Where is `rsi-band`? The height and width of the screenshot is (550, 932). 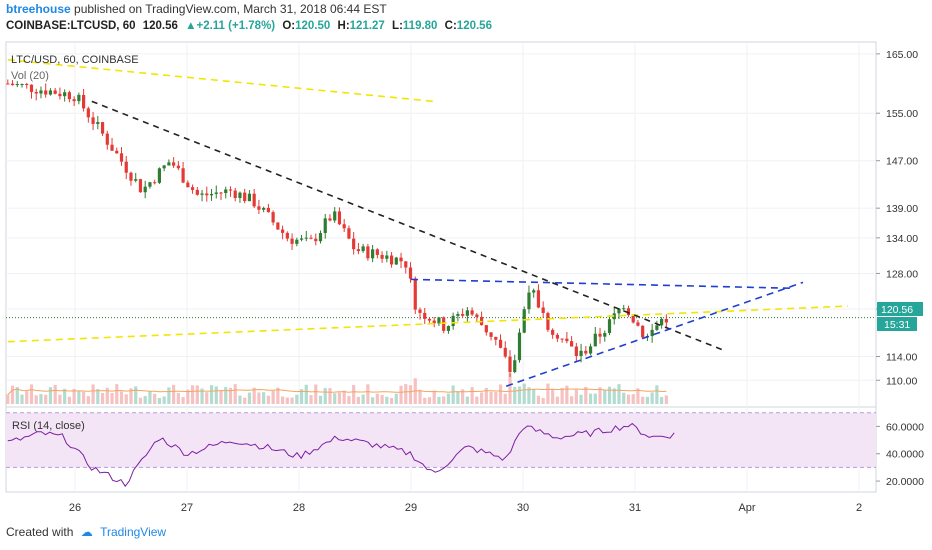
rsi-band is located at coordinates (441, 440).